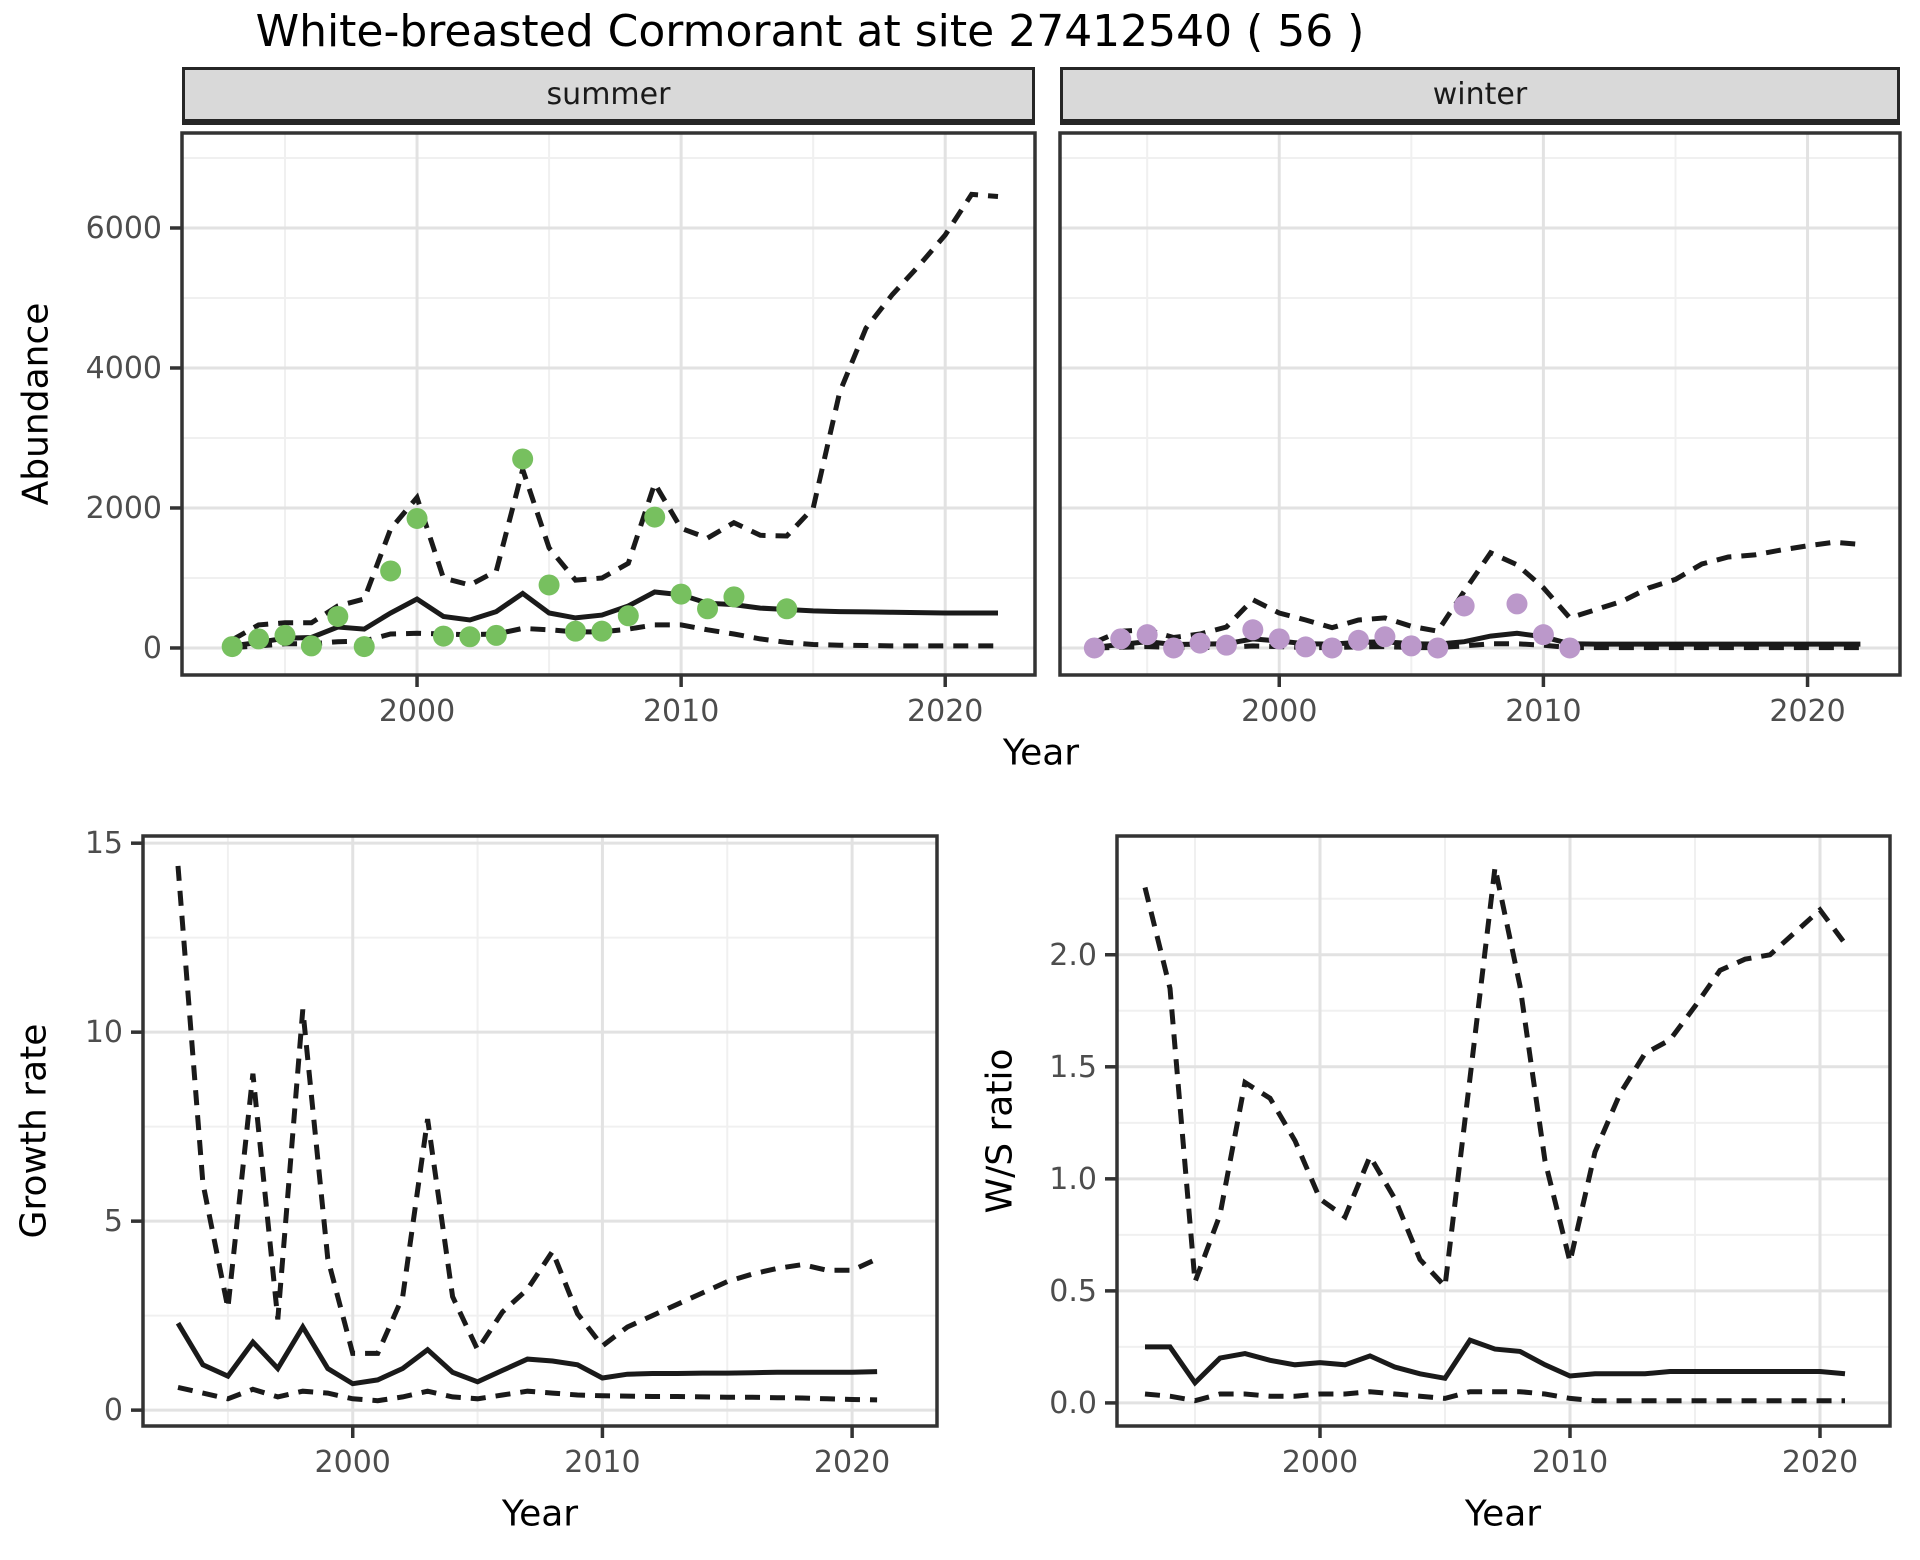 The width and height of the screenshot is (1920, 1560). I want to click on ws-ratio-x-tick-label: 2000, so click(1320, 1462).